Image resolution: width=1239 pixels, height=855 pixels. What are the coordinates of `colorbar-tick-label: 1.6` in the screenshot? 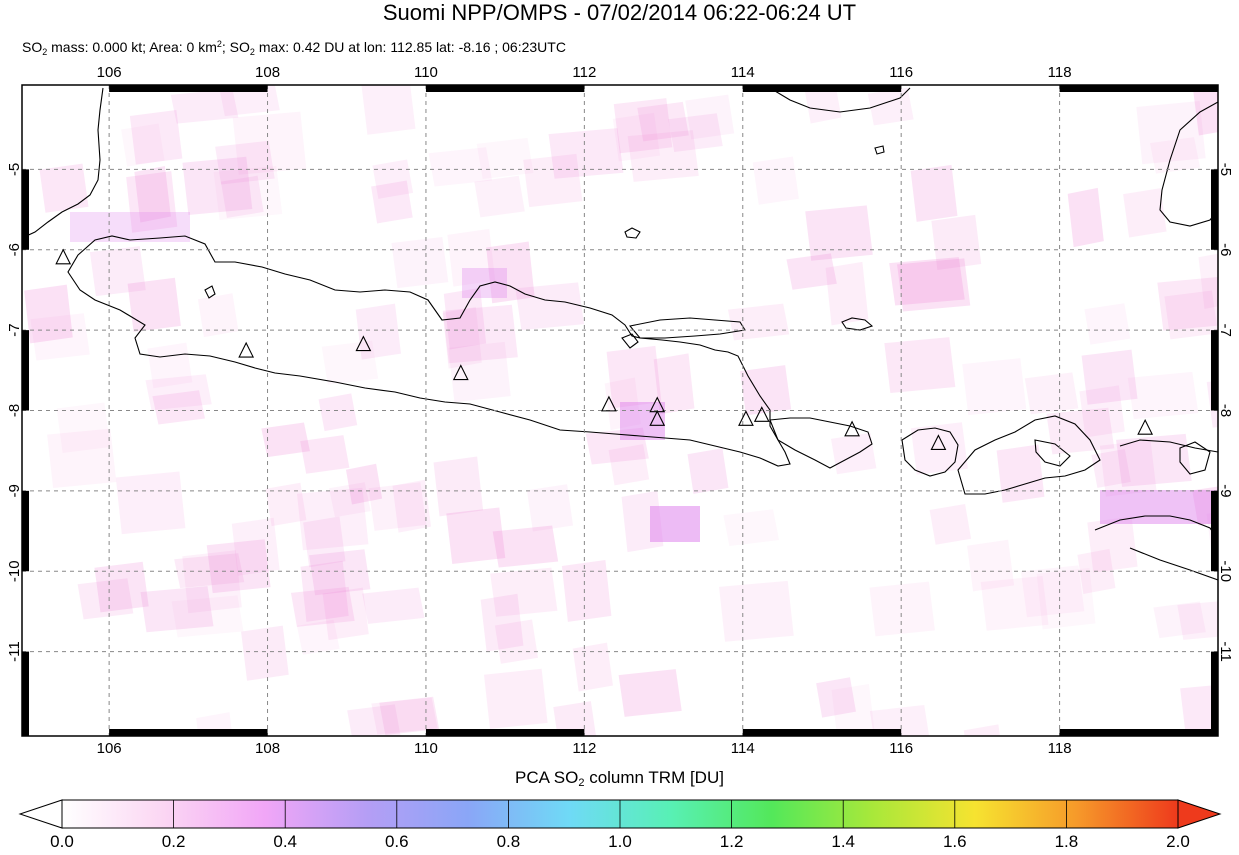 It's located at (954, 841).